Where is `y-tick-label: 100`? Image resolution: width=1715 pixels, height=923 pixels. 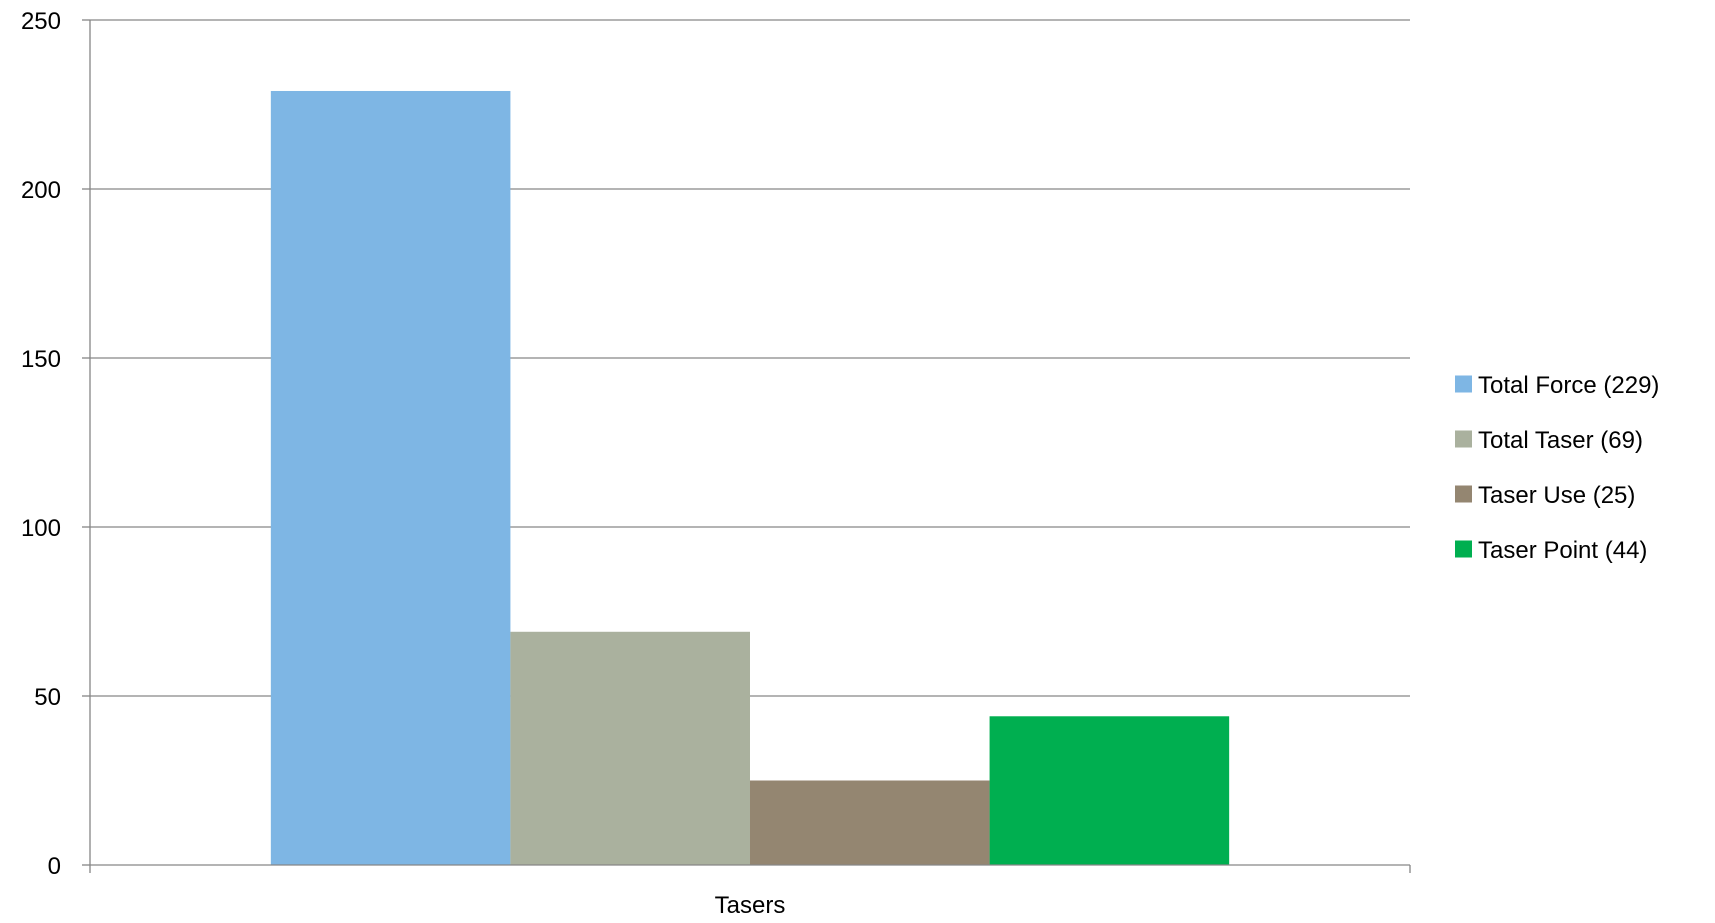
y-tick-label: 100 is located at coordinates (41, 528).